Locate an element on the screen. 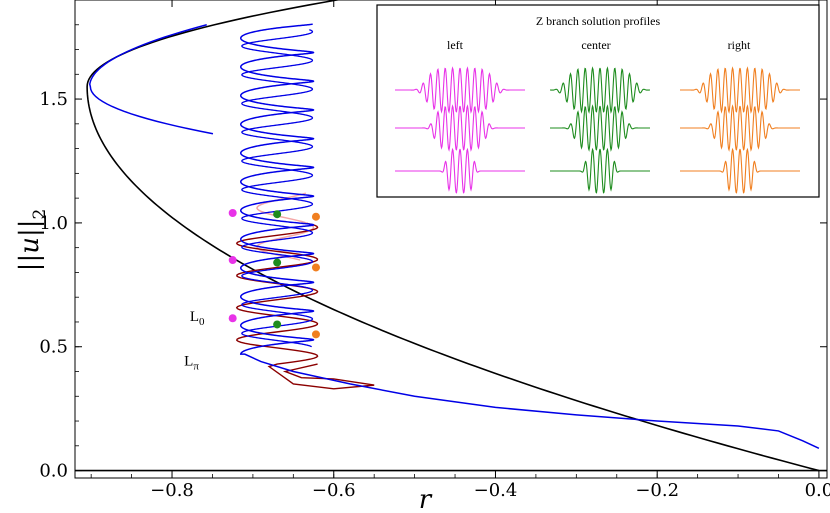 This screenshot has width=830, height=513. ladder-curve is located at coordinates (305, 306).